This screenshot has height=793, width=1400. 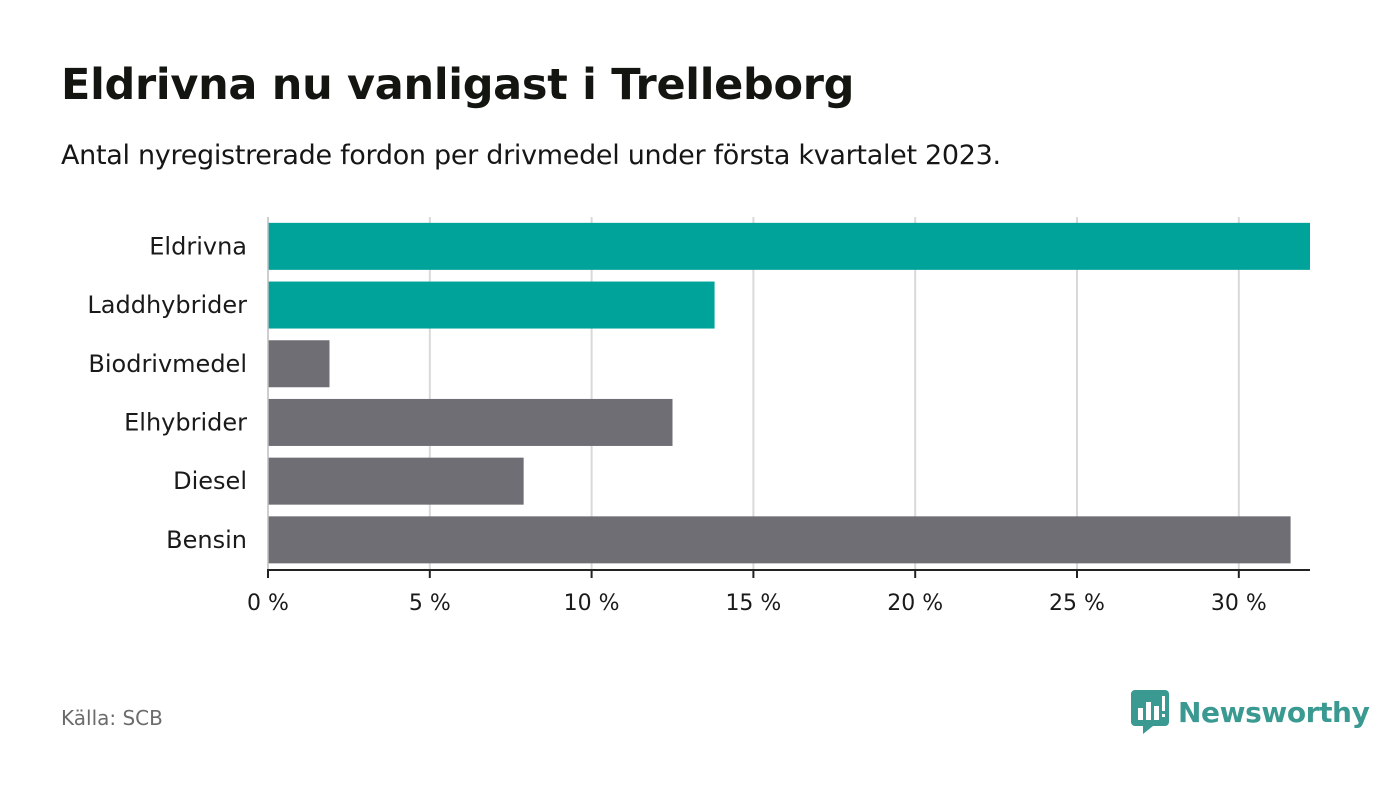 I want to click on source-note: Källa: SCB, so click(x=112, y=718).